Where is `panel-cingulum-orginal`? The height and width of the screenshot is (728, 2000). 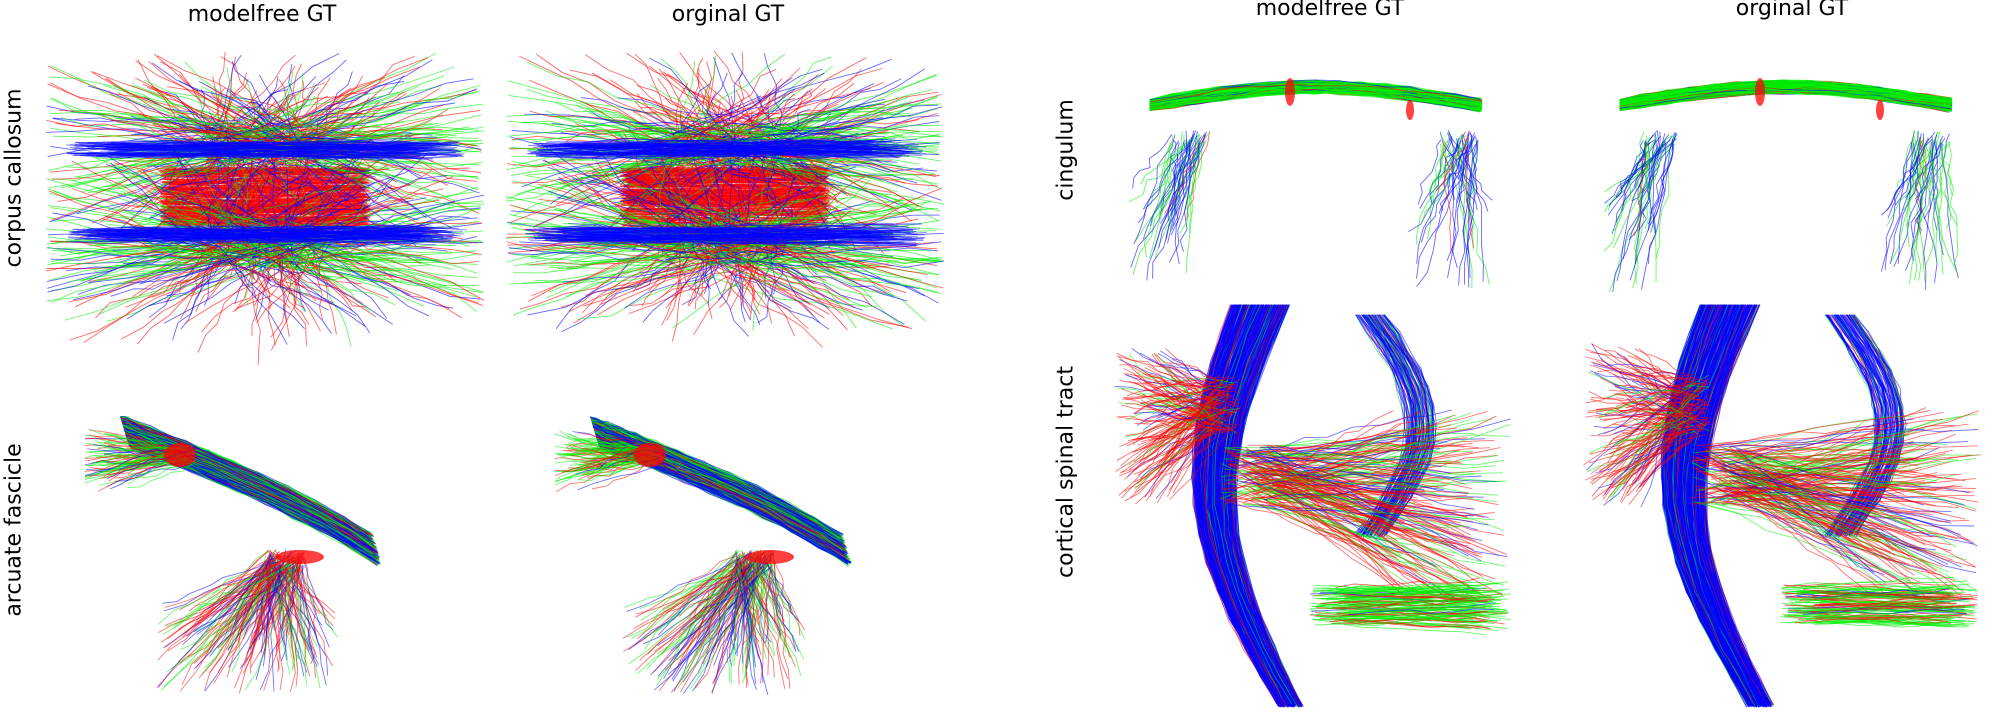
panel-cingulum-orginal is located at coordinates (1790, 182).